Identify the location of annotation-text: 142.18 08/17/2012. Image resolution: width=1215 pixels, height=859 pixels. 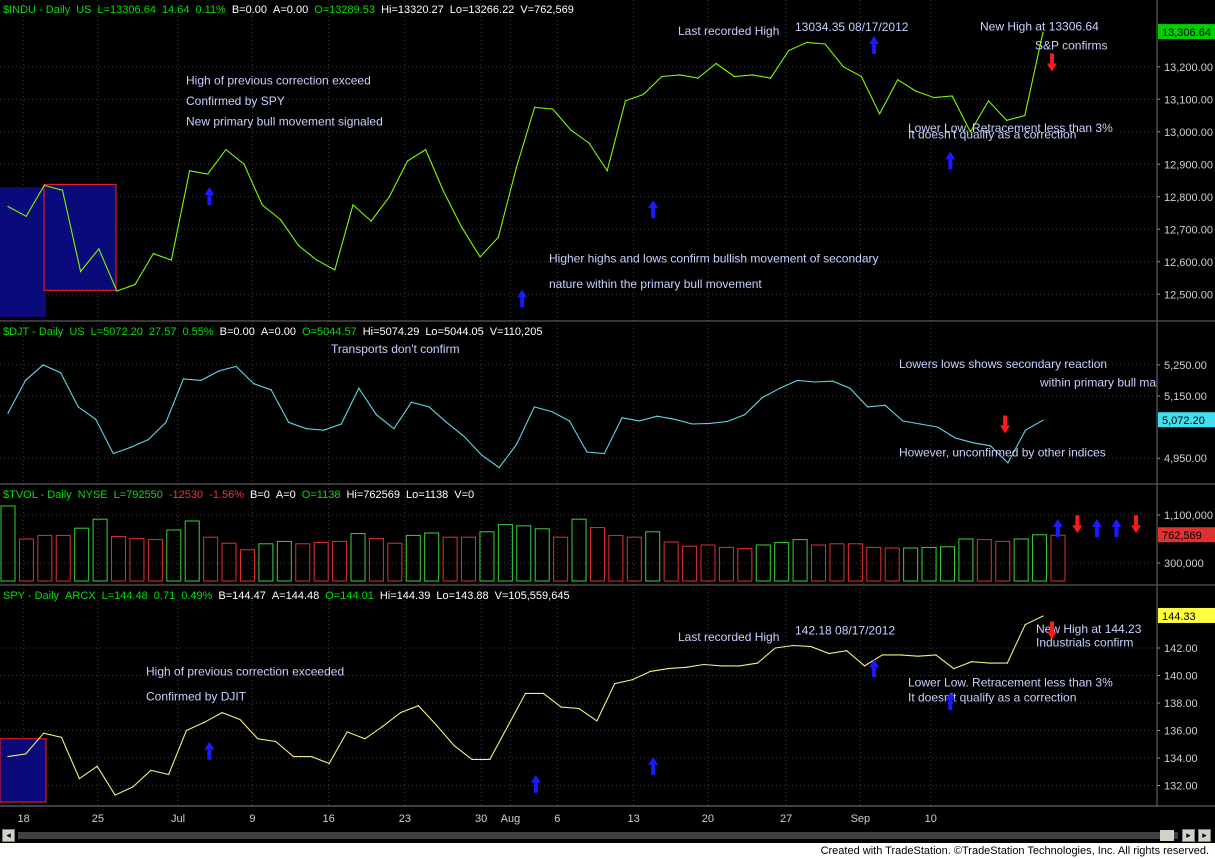
(845, 630).